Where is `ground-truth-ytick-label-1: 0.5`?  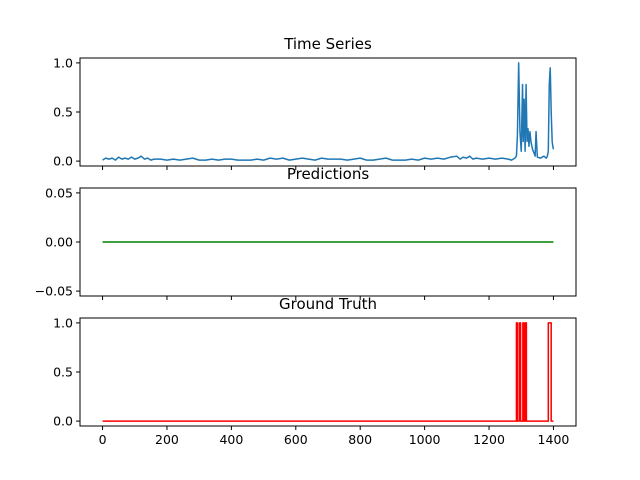
ground-truth-ytick-label-1: 0.5 is located at coordinates (63, 372).